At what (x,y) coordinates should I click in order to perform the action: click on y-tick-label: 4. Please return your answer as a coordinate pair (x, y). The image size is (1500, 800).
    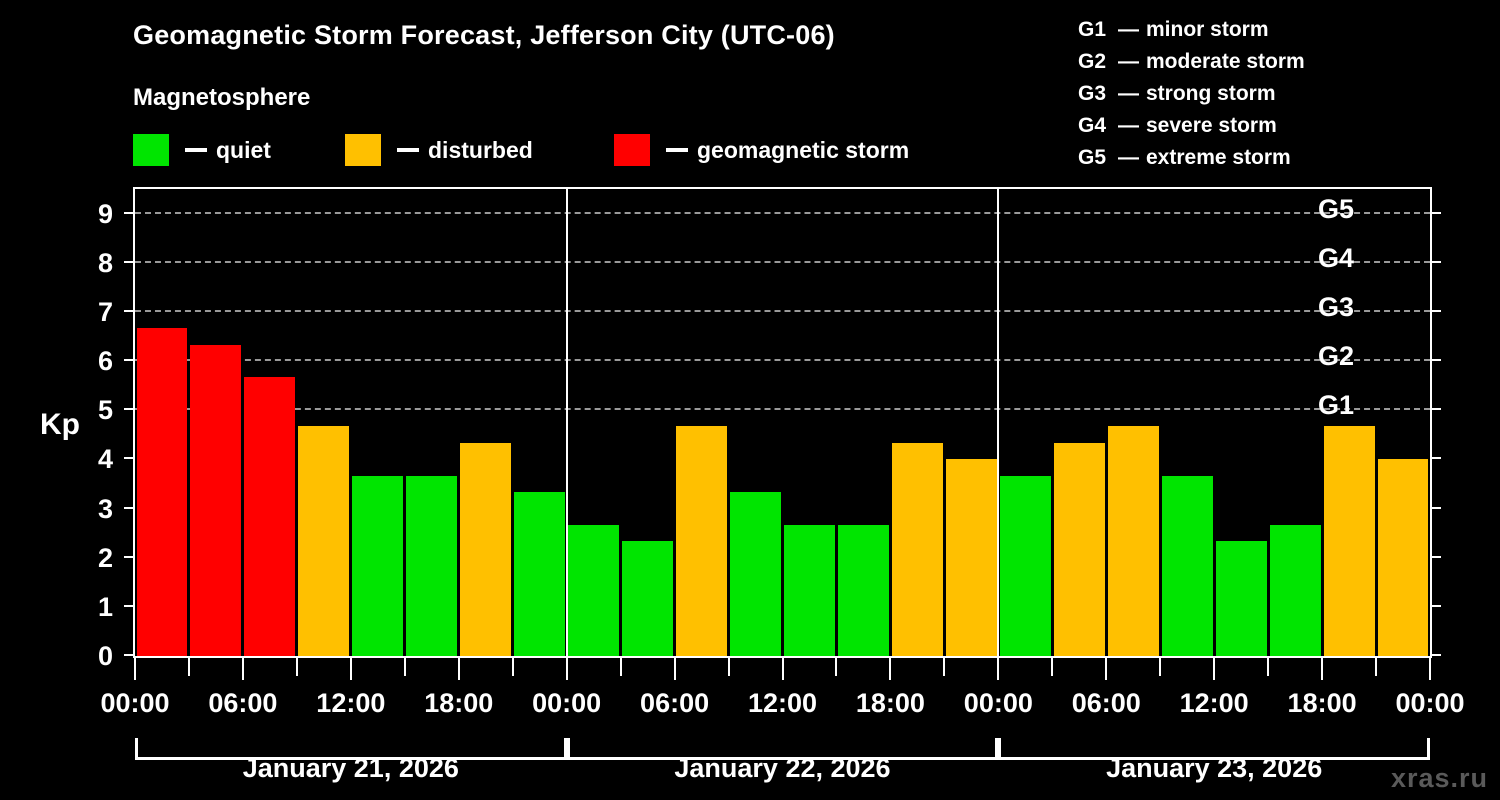
    Looking at the image, I should click on (105, 459).